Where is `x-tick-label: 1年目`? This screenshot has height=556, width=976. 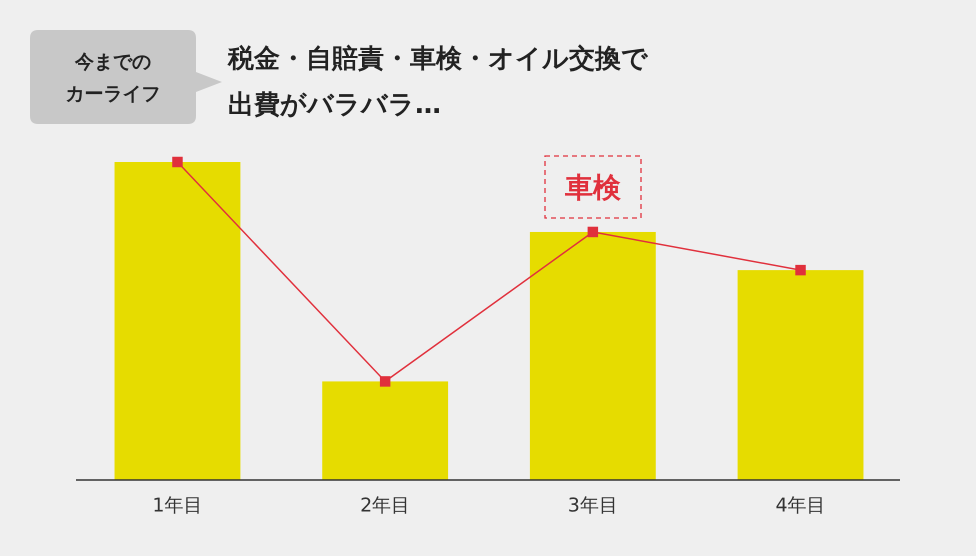
x-tick-label: 1年目 is located at coordinates (177, 505).